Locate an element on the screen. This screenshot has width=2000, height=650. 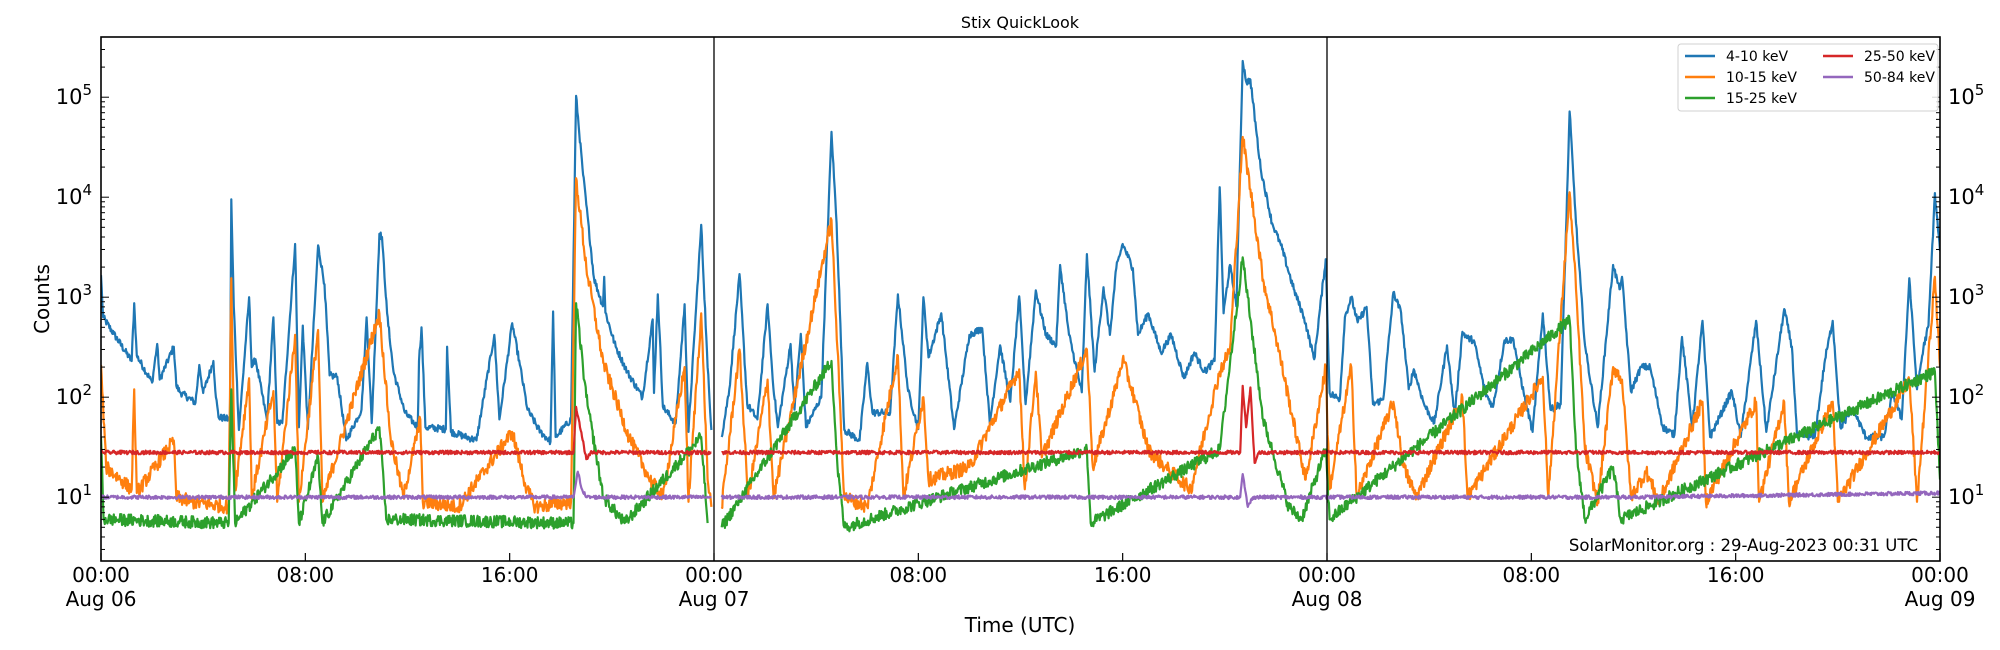
y-tick-label-left: 10² is located at coordinates (74, 395).